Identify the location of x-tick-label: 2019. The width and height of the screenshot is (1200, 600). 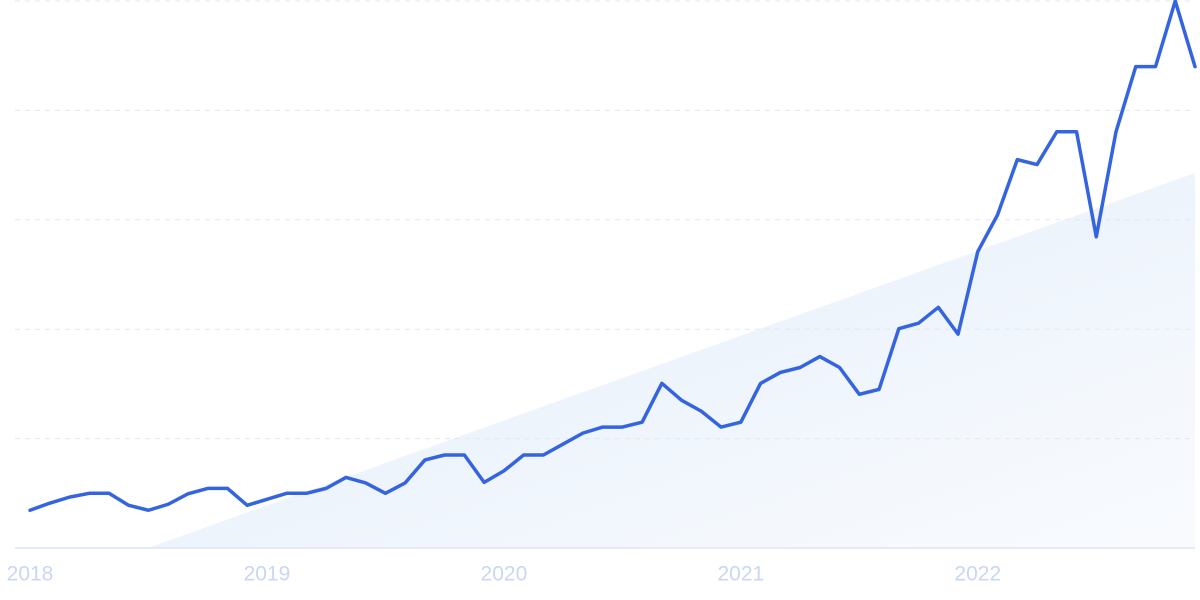
(267, 574).